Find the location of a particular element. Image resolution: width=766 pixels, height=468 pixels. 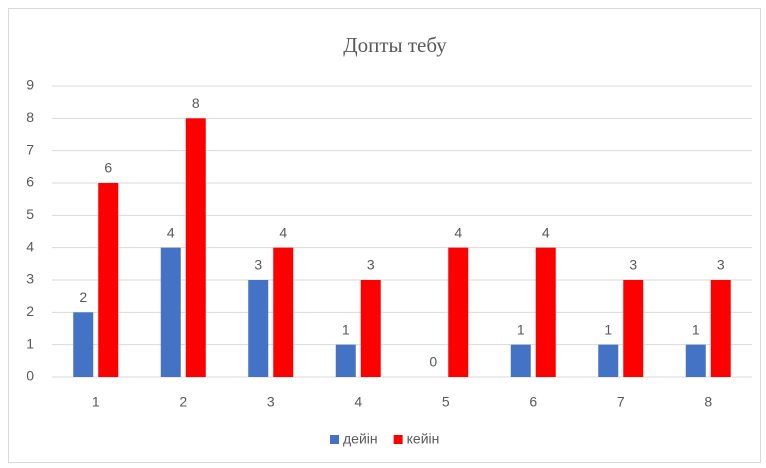

y-tick-label: 1 is located at coordinates (30, 343).